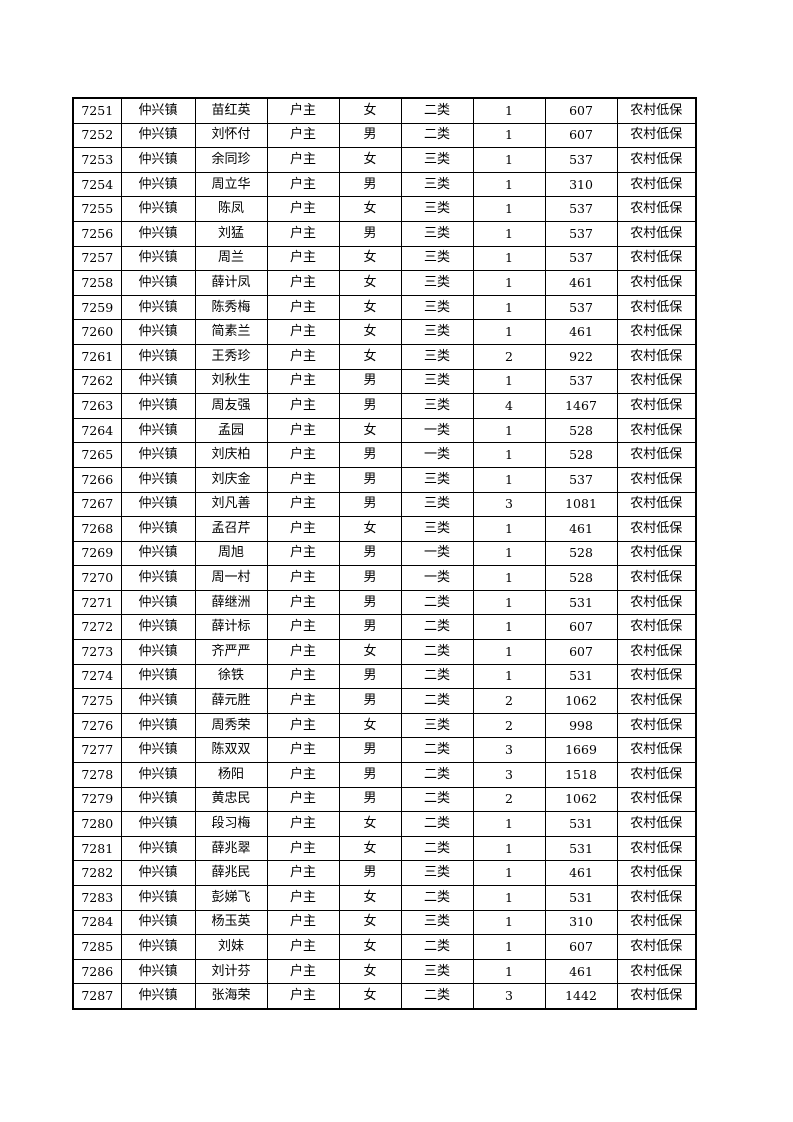 This screenshot has width=793, height=1122. I want to click on cell-name: 黄忠民, so click(231, 799).